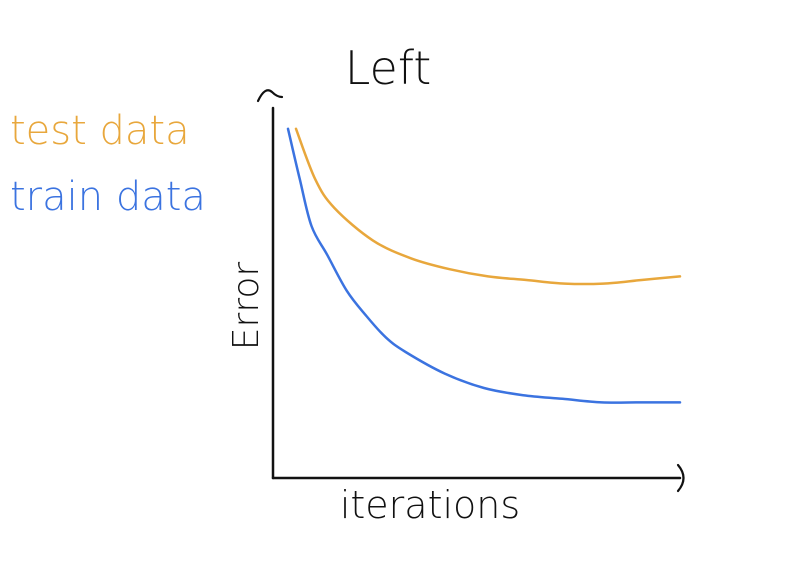 This screenshot has width=789, height=566. Describe the element at coordinates (430, 505) in the screenshot. I see `x-axis-label: iterations` at that location.